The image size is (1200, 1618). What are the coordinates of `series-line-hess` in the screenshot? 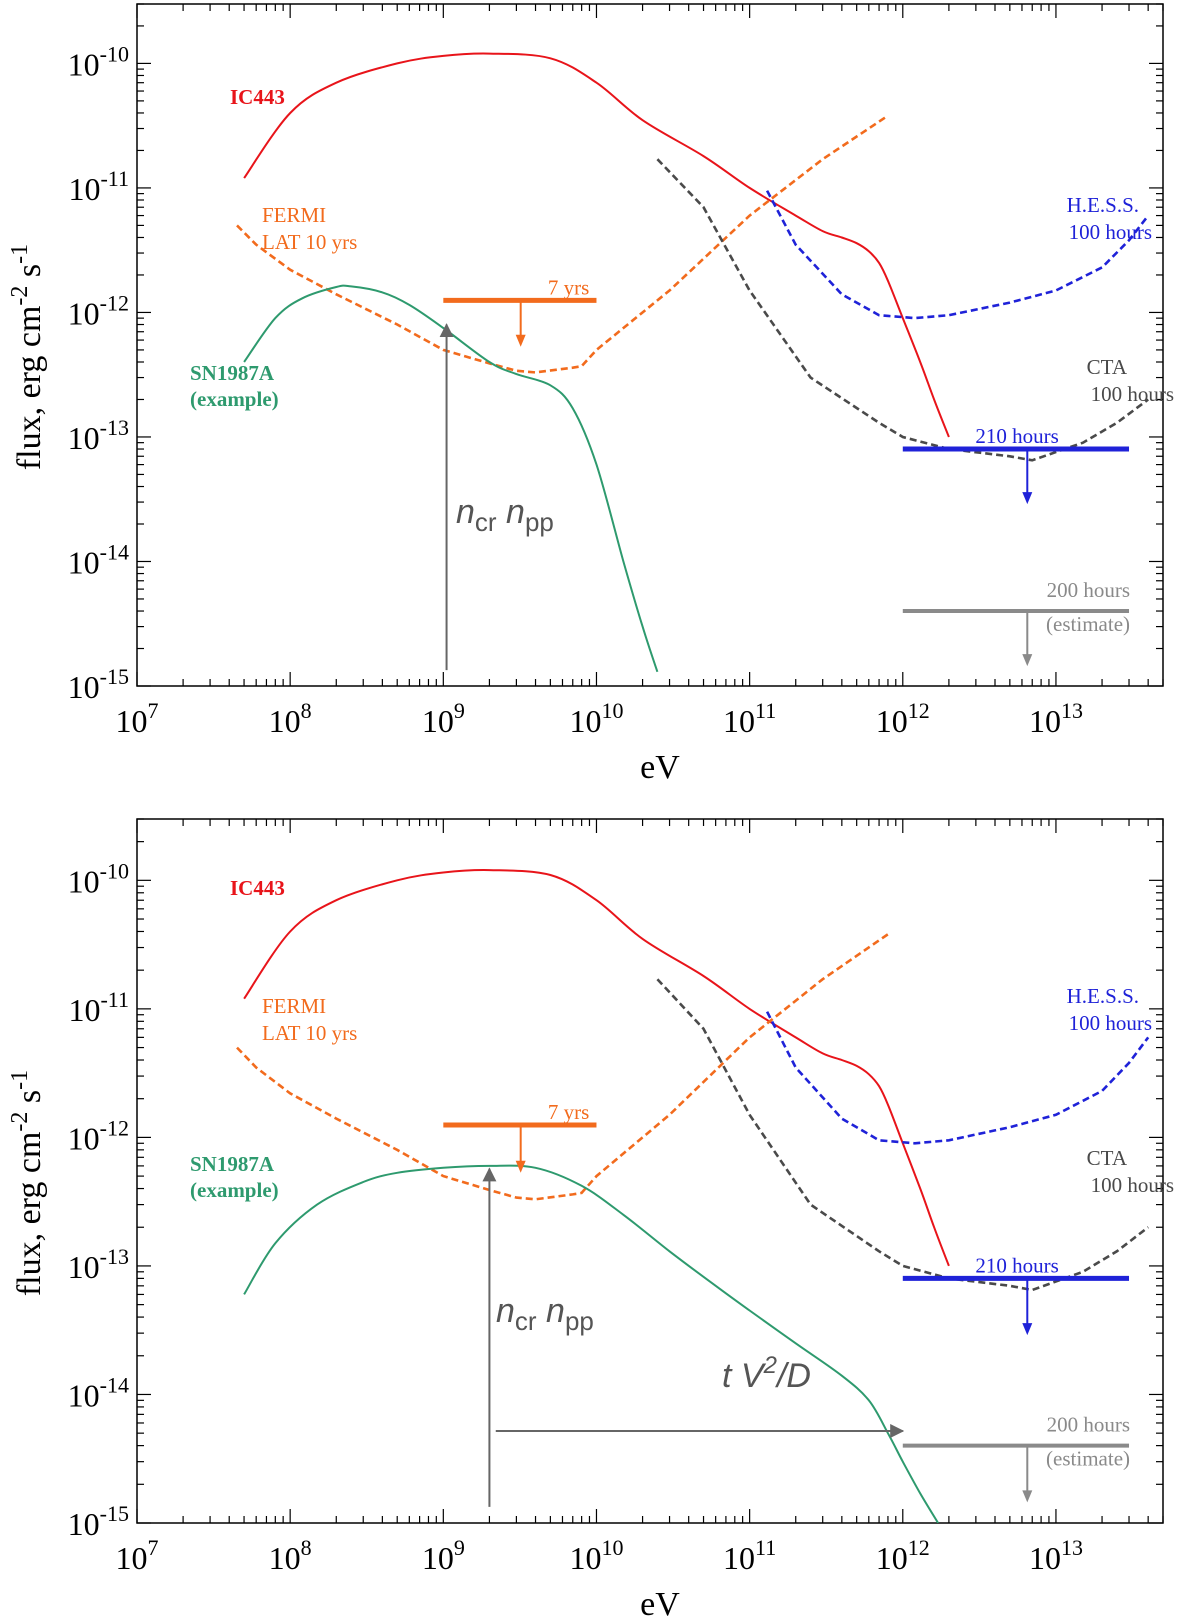 It's located at (957, 1078).